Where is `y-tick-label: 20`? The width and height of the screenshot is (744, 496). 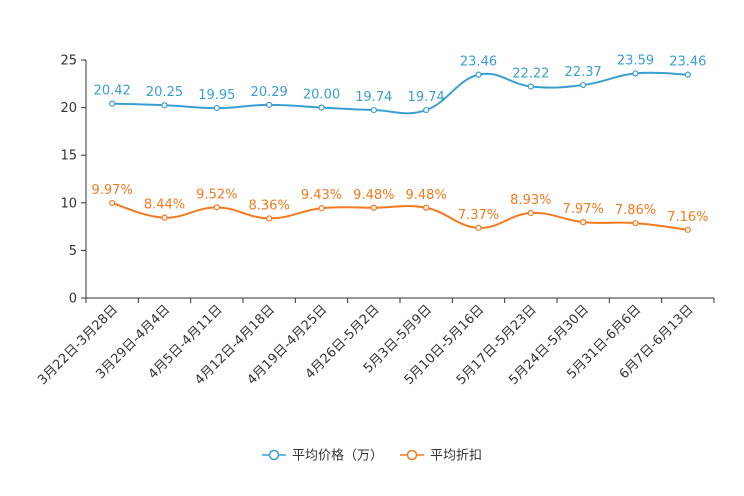 y-tick-label: 20 is located at coordinates (68, 108).